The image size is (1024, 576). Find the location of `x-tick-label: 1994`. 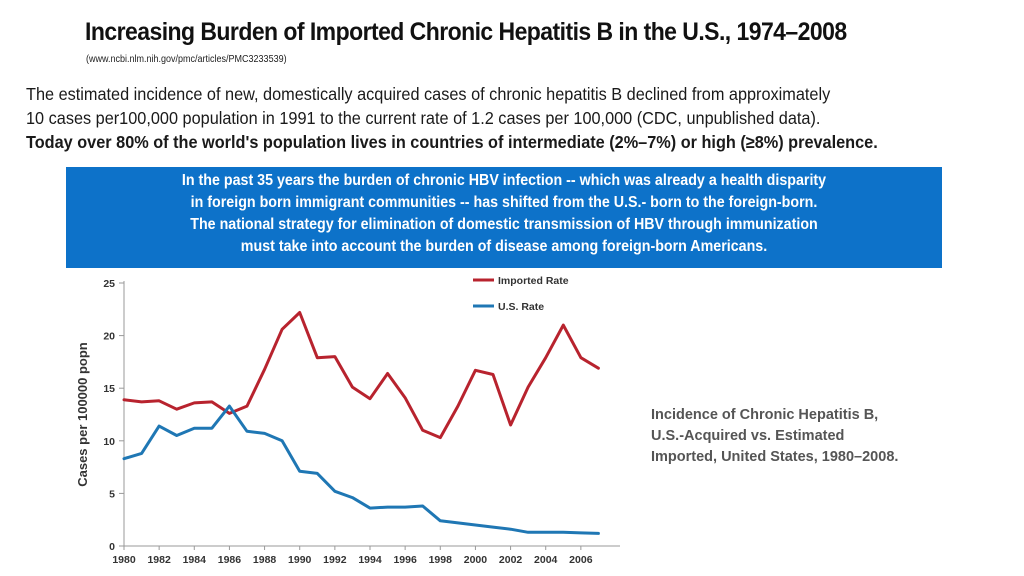

x-tick-label: 1994 is located at coordinates (370, 560).